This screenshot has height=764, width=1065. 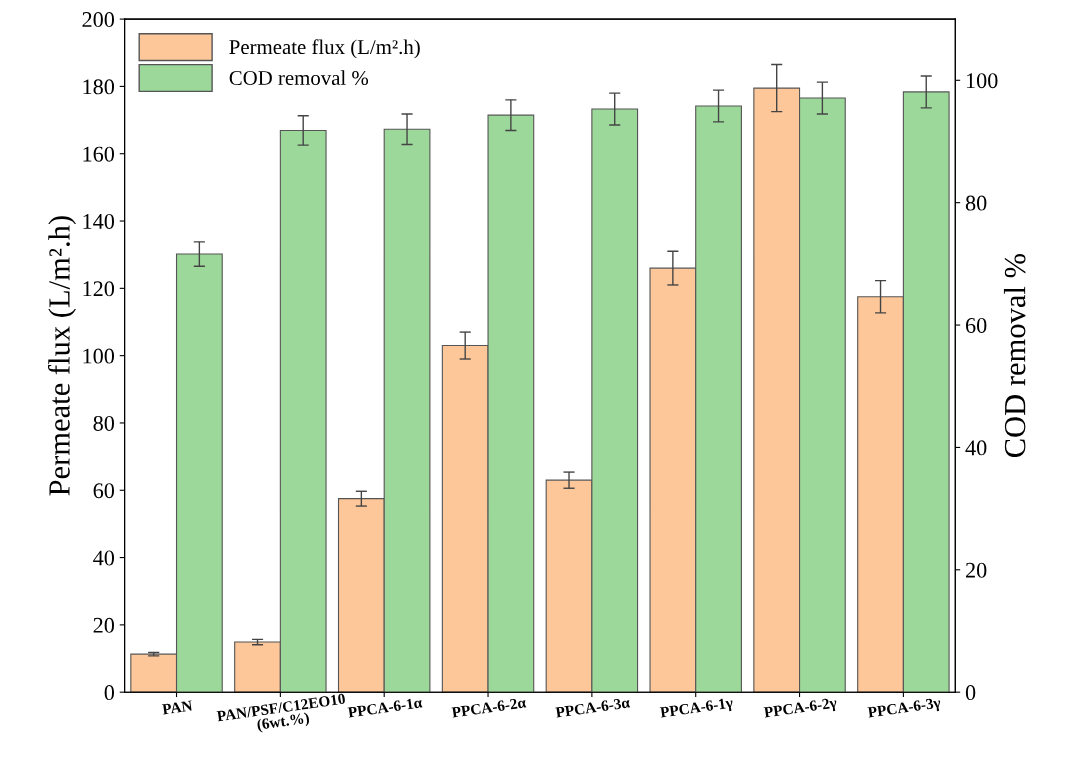 I want to click on legend-label: Permeate flux (L/m².h), so click(x=324, y=49).